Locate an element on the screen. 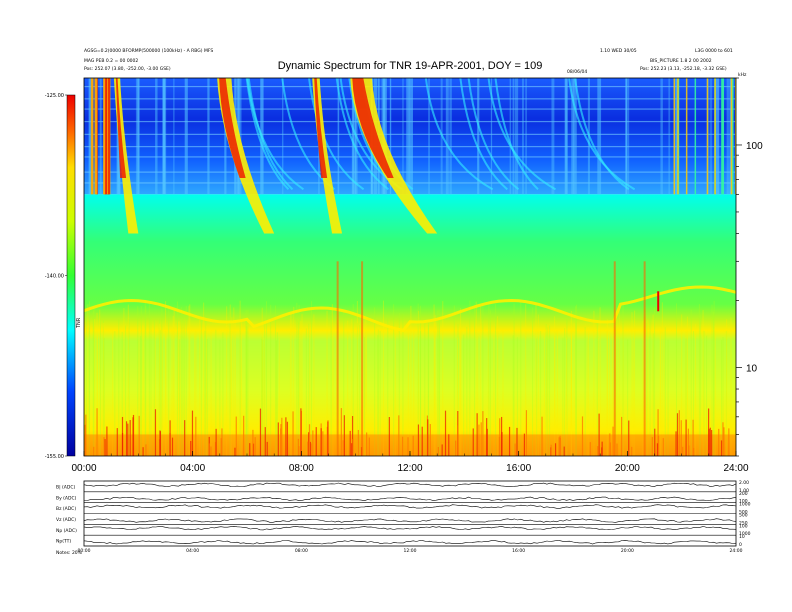 Image resolution: width=792 pixels, height=612 pixels. panel-tick-label: 500 is located at coordinates (743, 513).